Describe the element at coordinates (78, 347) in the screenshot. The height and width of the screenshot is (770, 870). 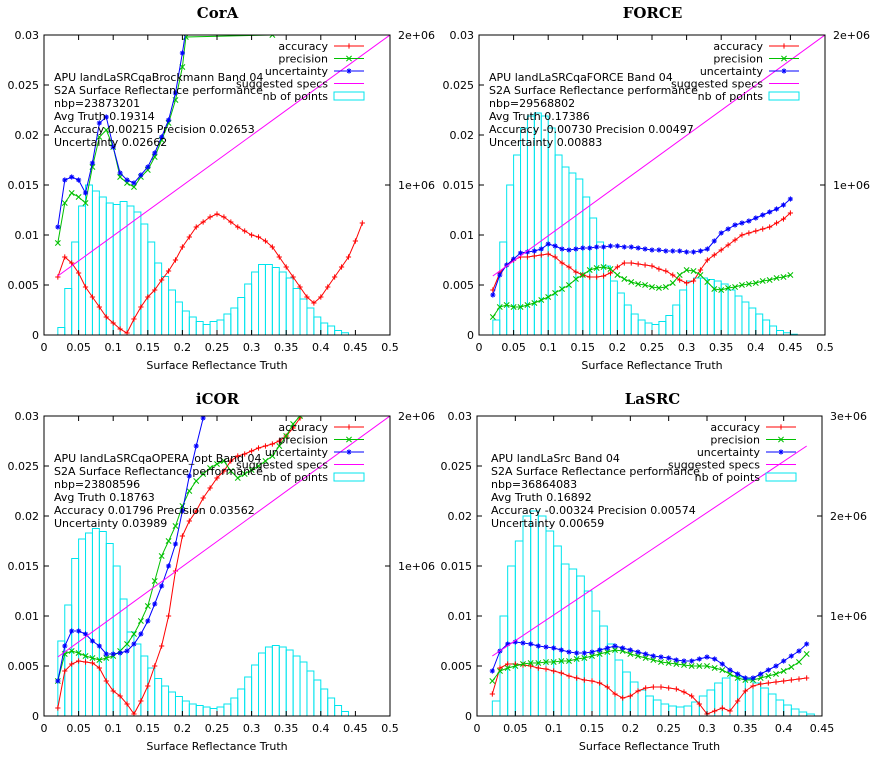
I see `x-tick-label: 0.05` at that location.